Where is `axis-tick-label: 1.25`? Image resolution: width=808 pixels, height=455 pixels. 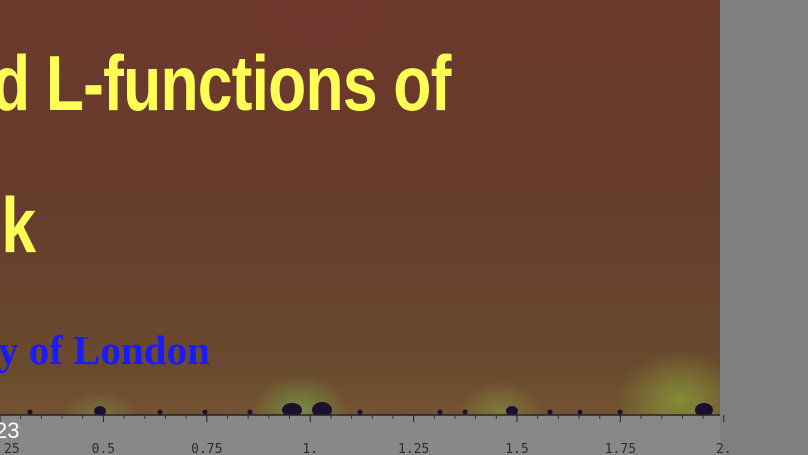
axis-tick-label: 1.25 is located at coordinates (413, 448).